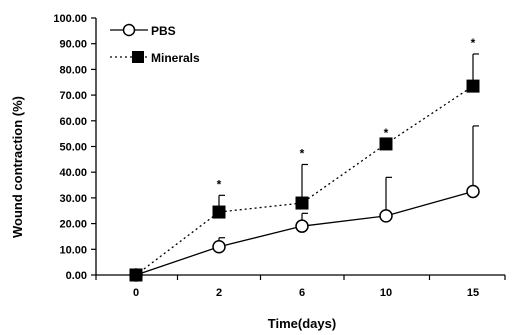 This screenshot has width=513, height=335. I want to click on y-tick-label: 0.00, so click(76, 276).